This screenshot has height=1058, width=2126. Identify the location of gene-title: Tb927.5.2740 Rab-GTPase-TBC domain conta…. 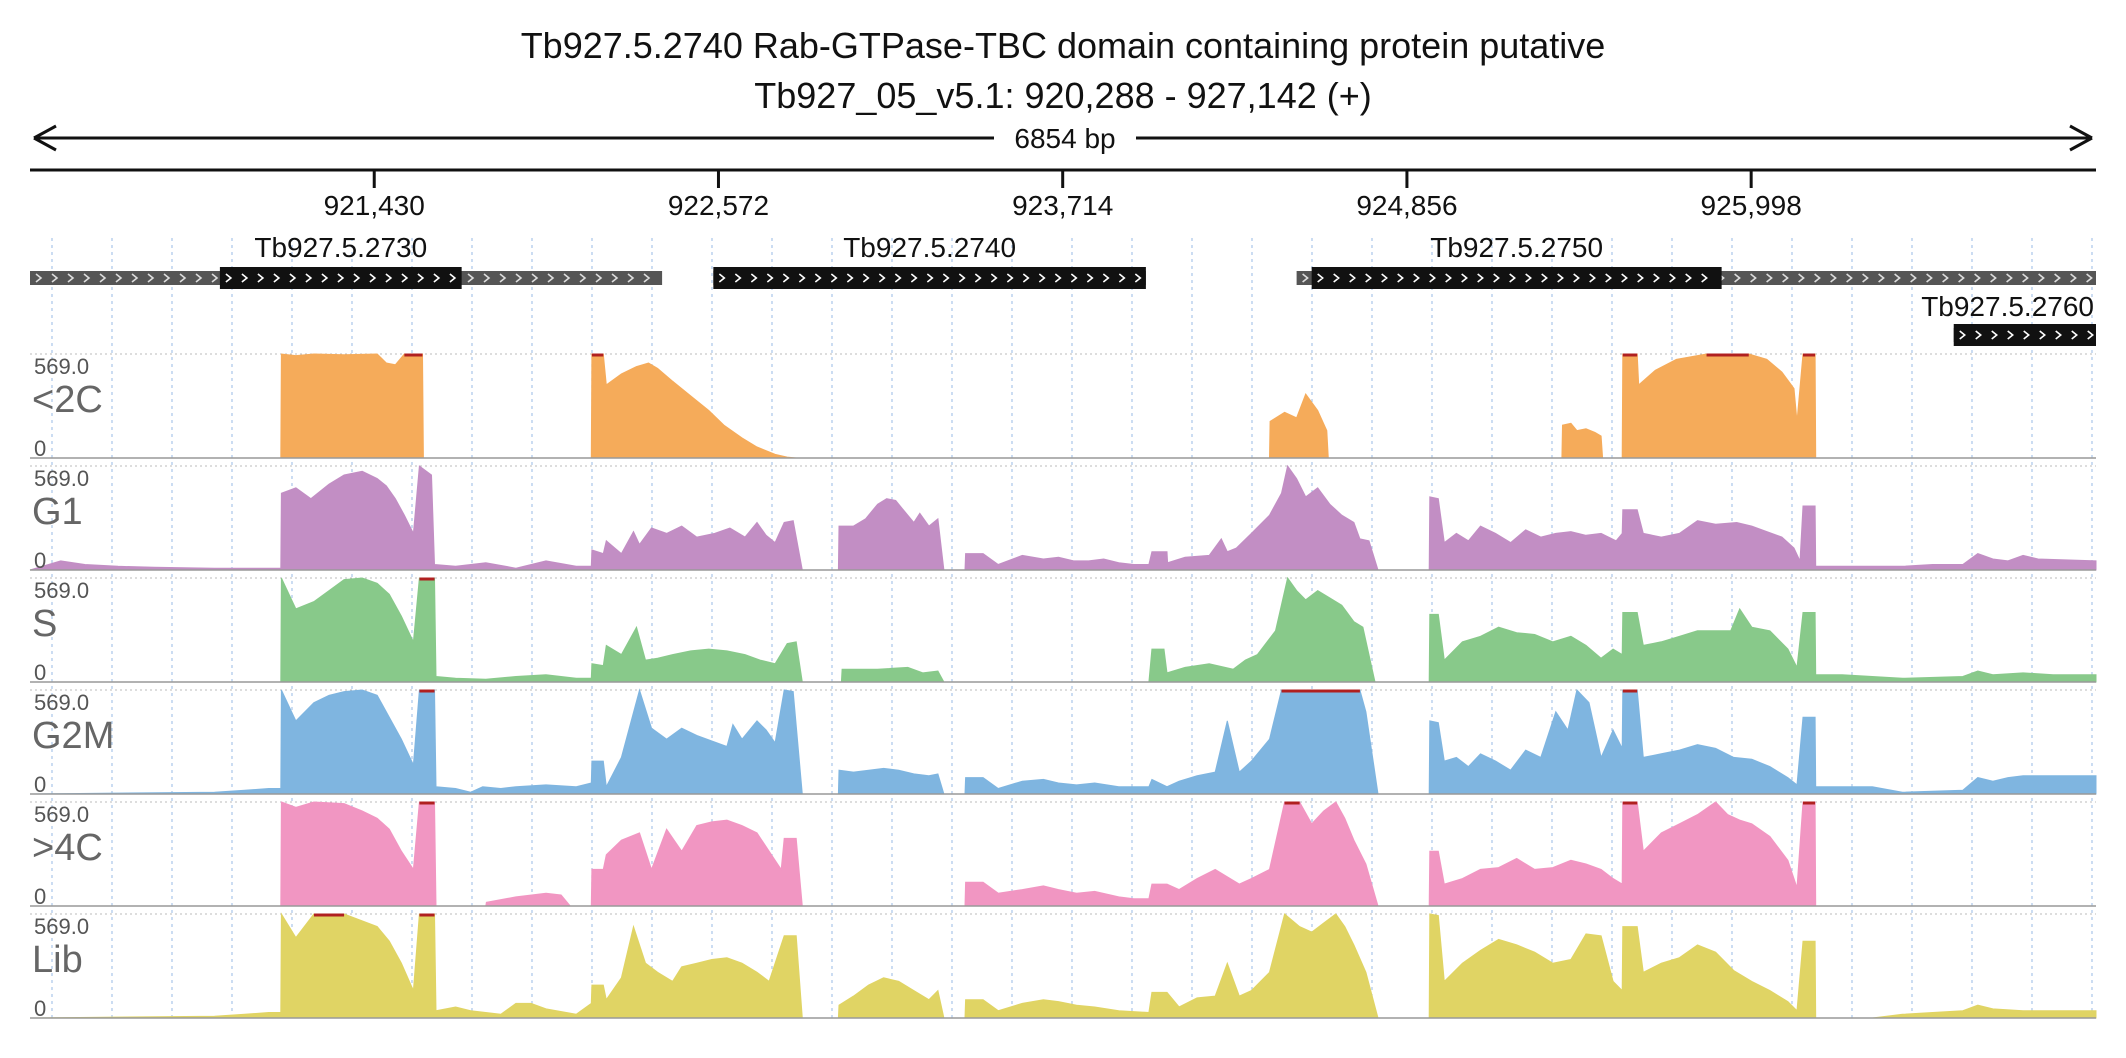
(1063, 45).